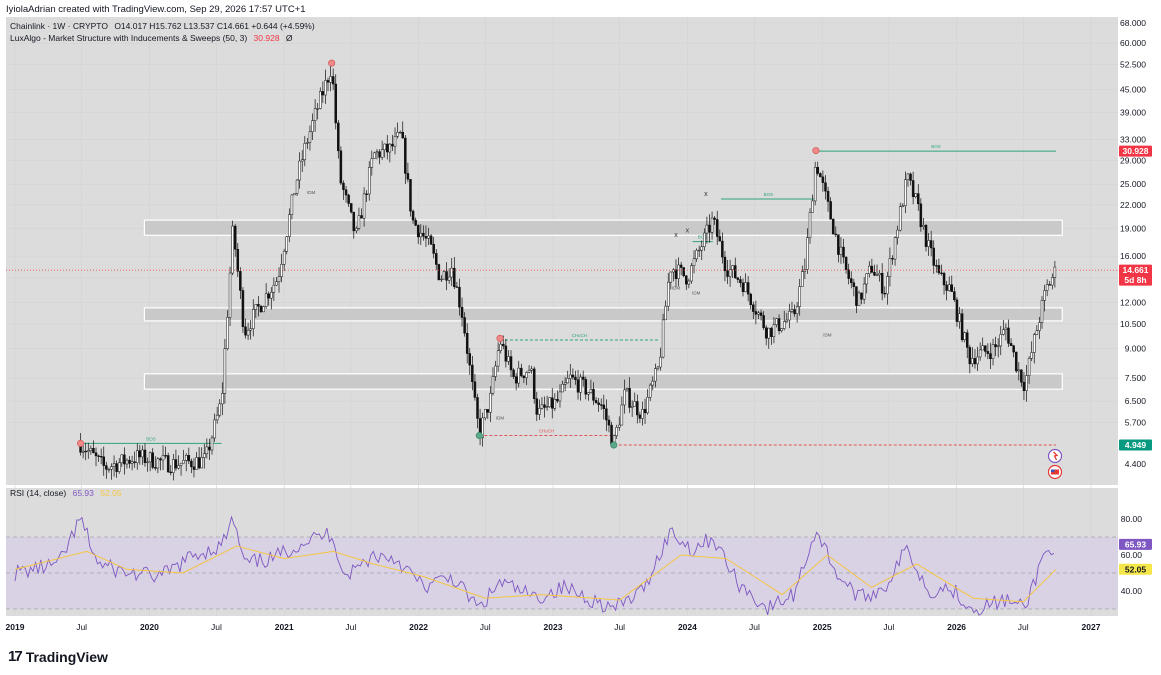 This screenshot has height=675, width=1161. What do you see at coordinates (706, 194) in the screenshot?
I see `sweep-mark: x` at bounding box center [706, 194].